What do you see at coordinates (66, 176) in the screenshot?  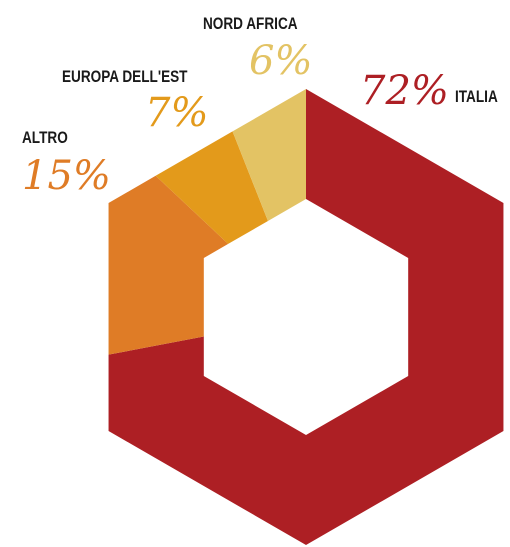 I see `slice-value-altro: 15%` at bounding box center [66, 176].